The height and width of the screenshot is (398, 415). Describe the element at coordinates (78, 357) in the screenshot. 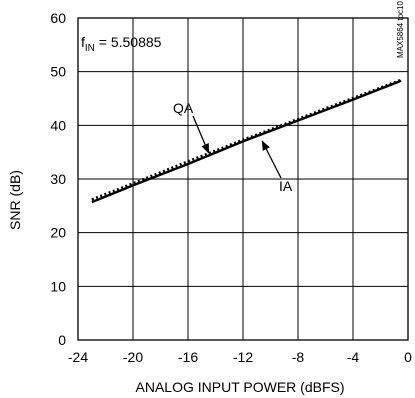

I see `x-tick-label: -24` at that location.